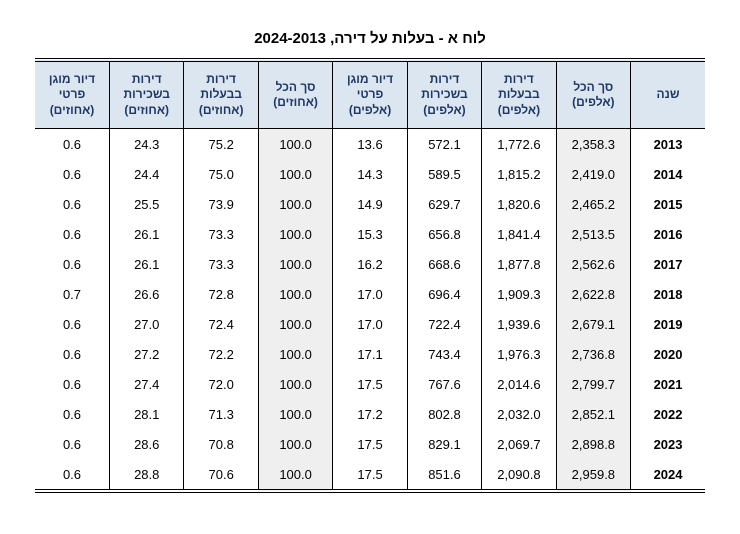 Image resolution: width=740 pixels, height=534 pixels. What do you see at coordinates (593, 384) in the screenshot?
I see `cell-total_thousands: 2,799.7` at bounding box center [593, 384].